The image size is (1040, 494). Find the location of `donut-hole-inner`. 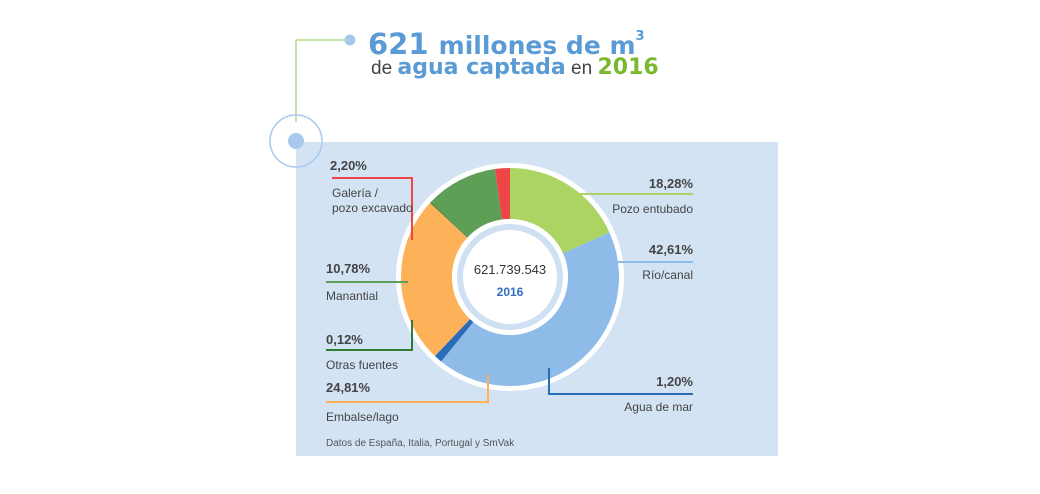

donut-hole-inner is located at coordinates (510, 277).